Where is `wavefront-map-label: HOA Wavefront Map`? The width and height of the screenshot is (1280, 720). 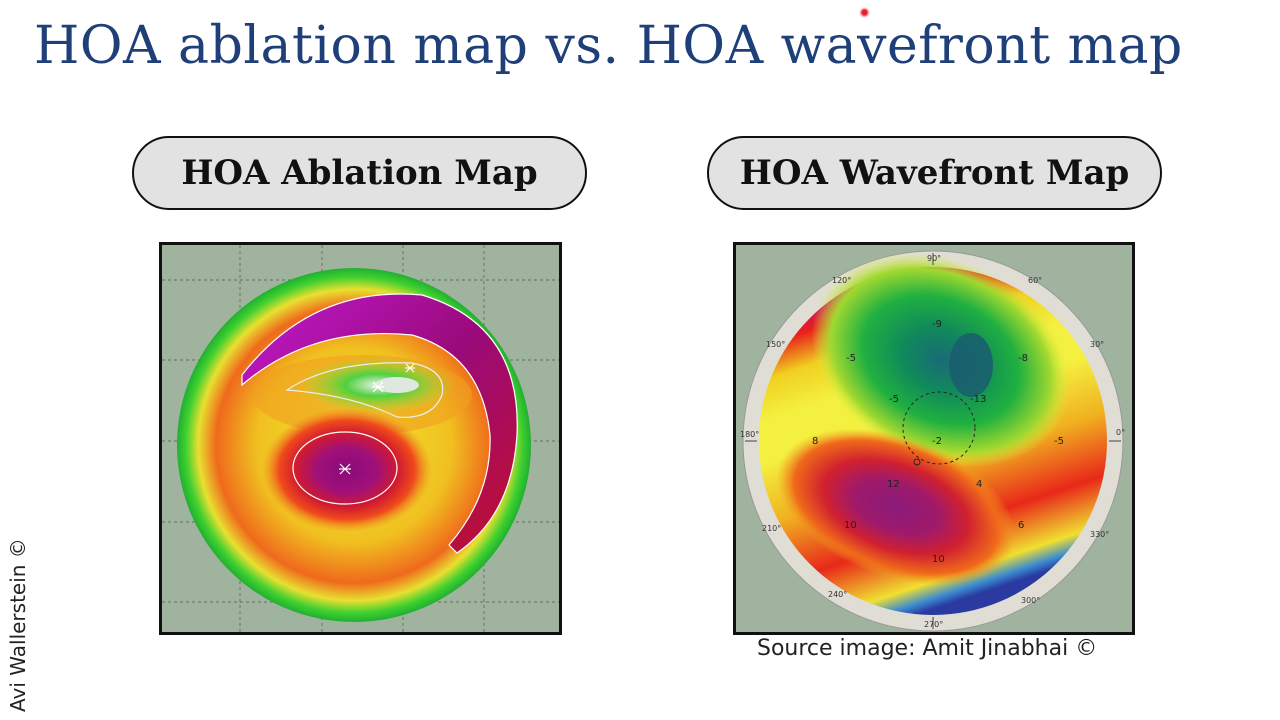
wavefront-map-label: HOA Wavefront Map is located at coordinates (934, 173).